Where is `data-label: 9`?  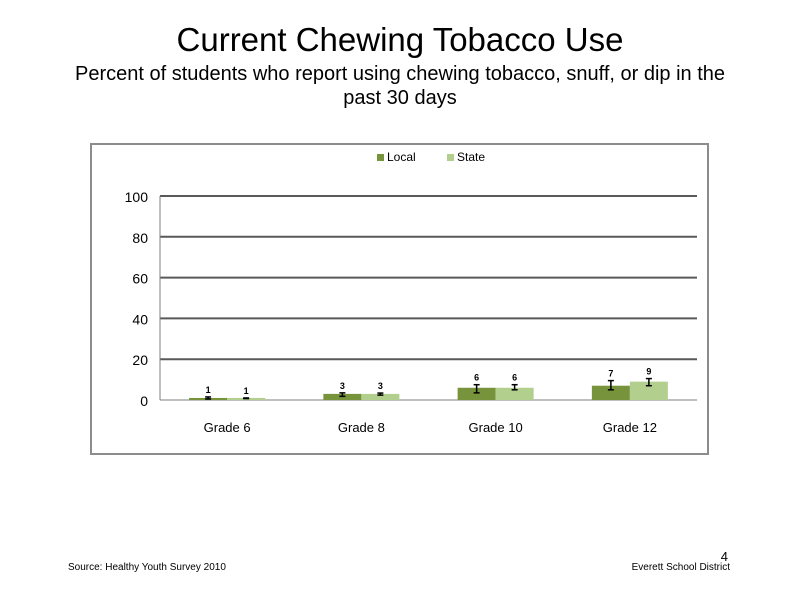 data-label: 9 is located at coordinates (648, 372).